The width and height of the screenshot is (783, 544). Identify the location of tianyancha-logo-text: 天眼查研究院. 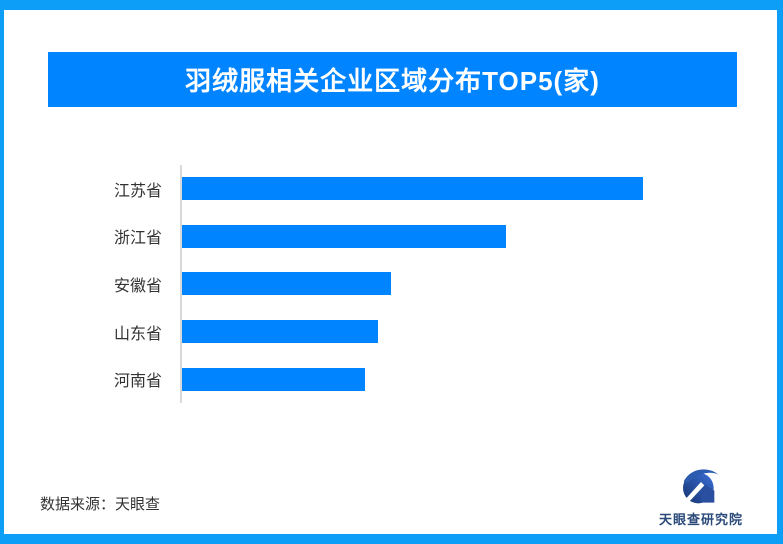
(700, 519).